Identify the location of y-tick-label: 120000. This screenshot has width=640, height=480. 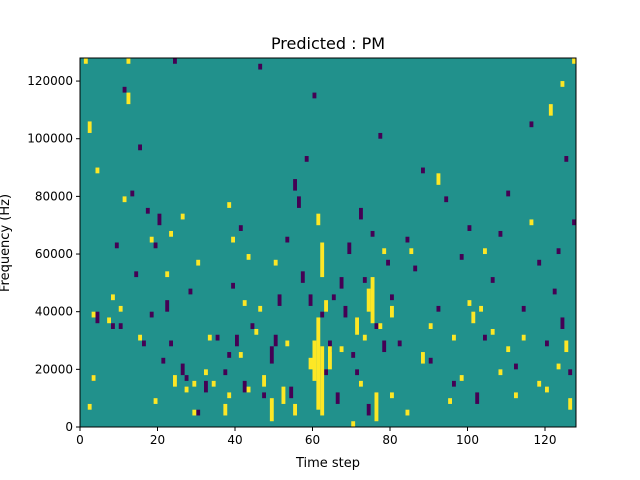
(50, 81).